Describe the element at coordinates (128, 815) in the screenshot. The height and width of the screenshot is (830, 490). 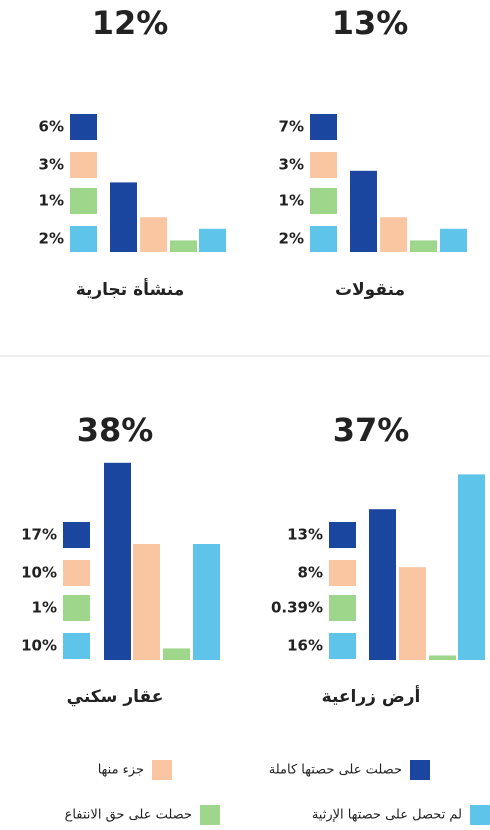
I see `legend-label: حصلت على حق الانتفاع` at that location.